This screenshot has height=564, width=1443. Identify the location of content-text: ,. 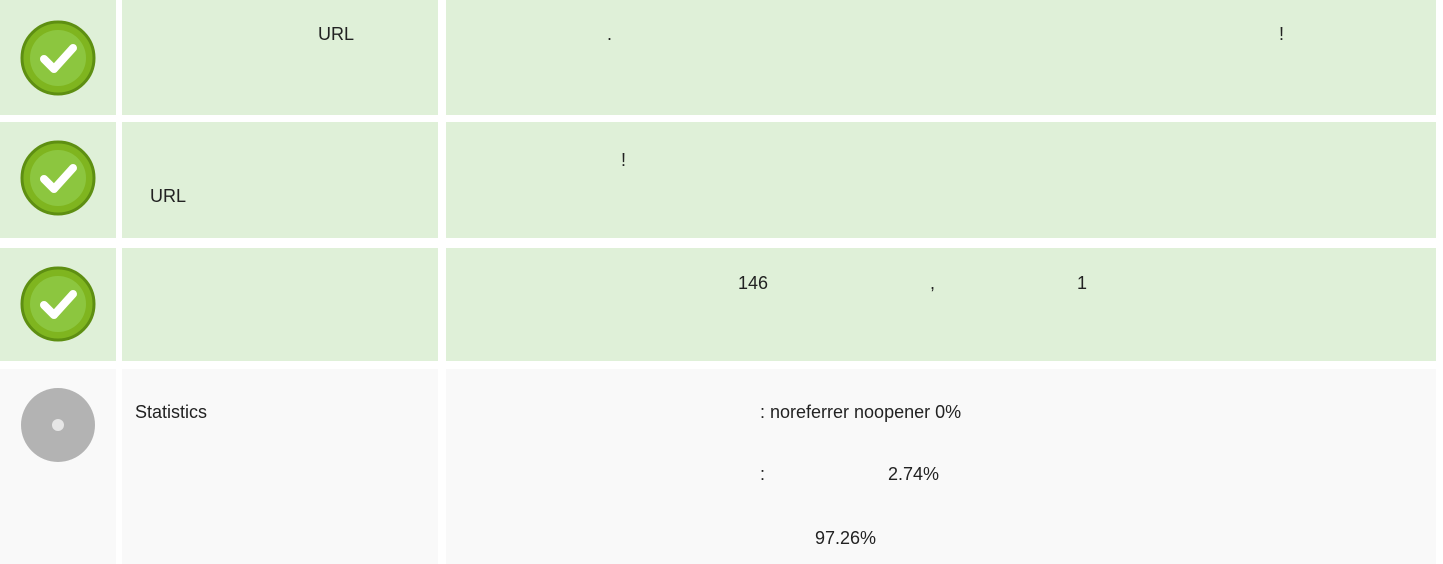
(933, 283).